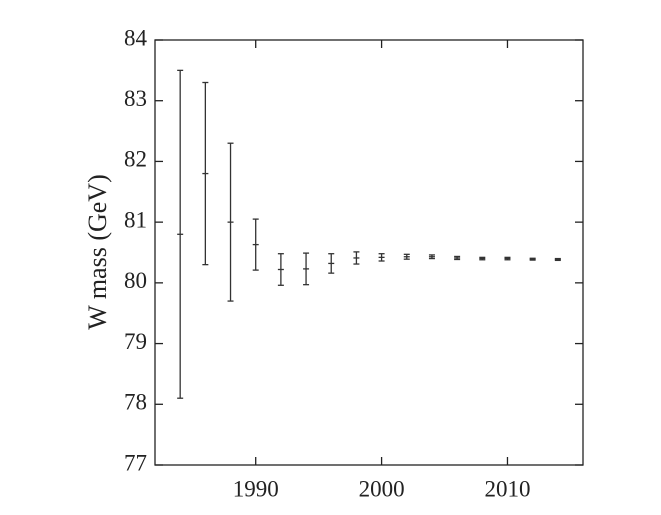  I want to click on y-tick-label: 84, so click(136, 37).